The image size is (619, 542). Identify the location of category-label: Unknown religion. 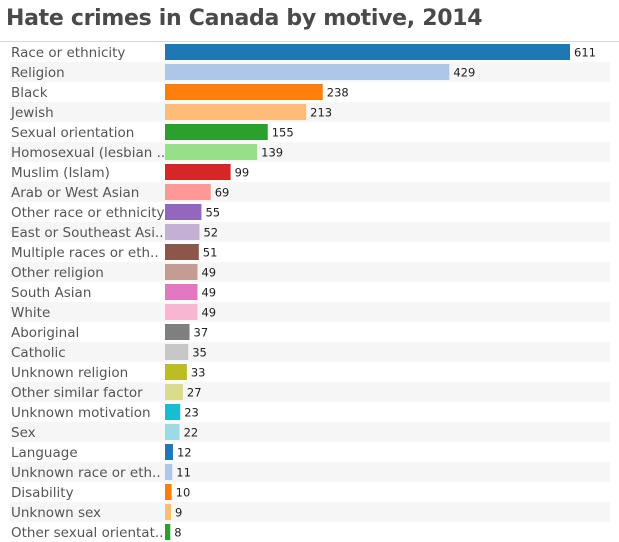
(69, 373).